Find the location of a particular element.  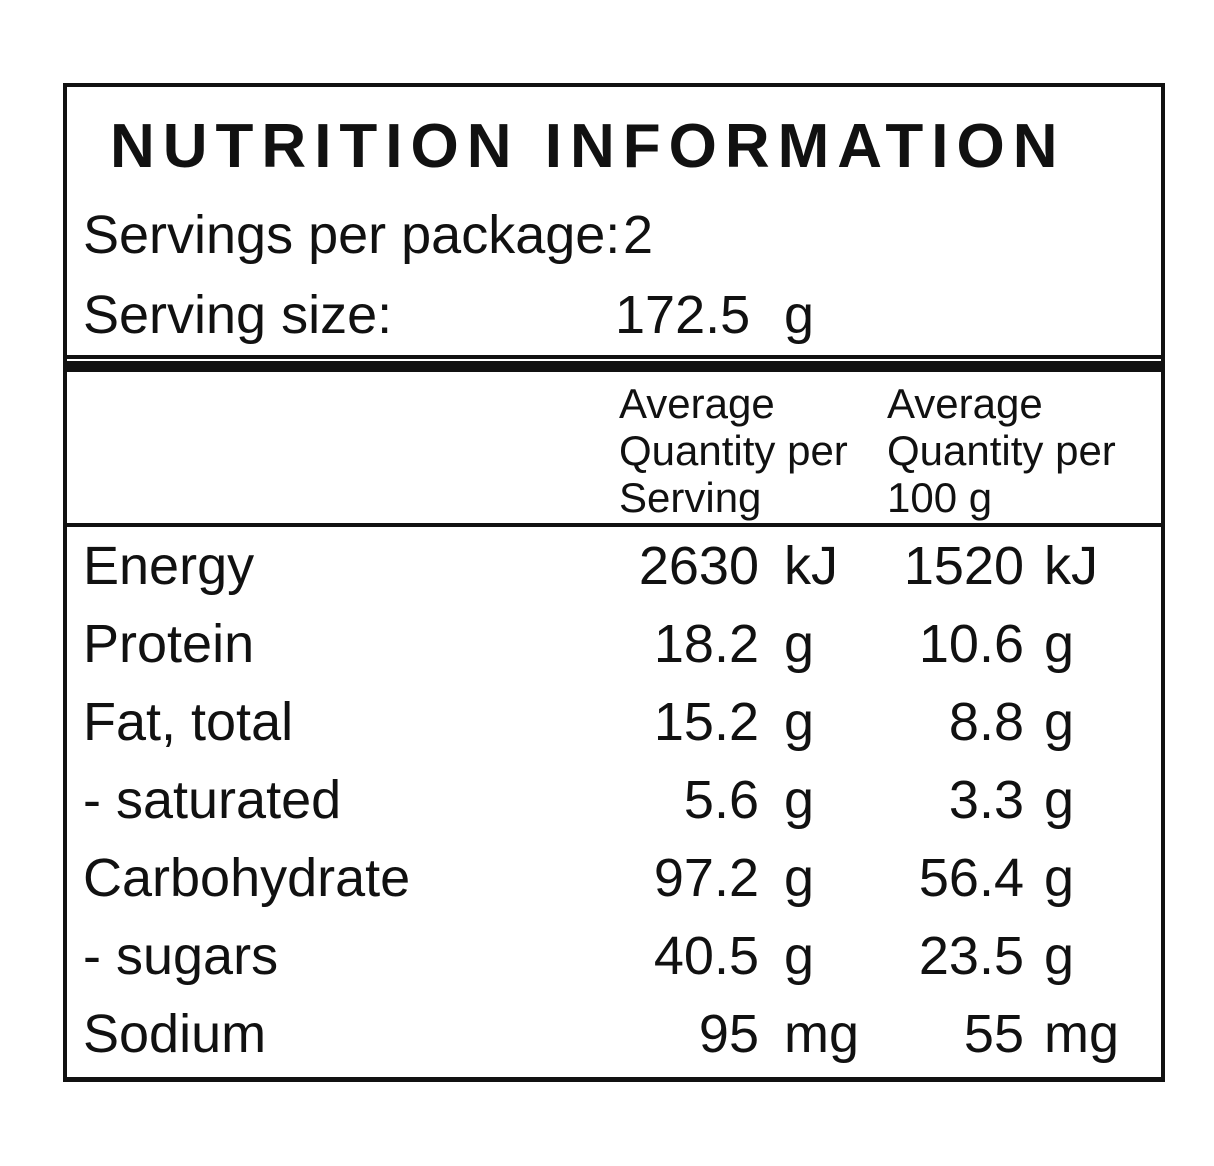

value-per-100g: 3.3 g is located at coordinates (998, 800).